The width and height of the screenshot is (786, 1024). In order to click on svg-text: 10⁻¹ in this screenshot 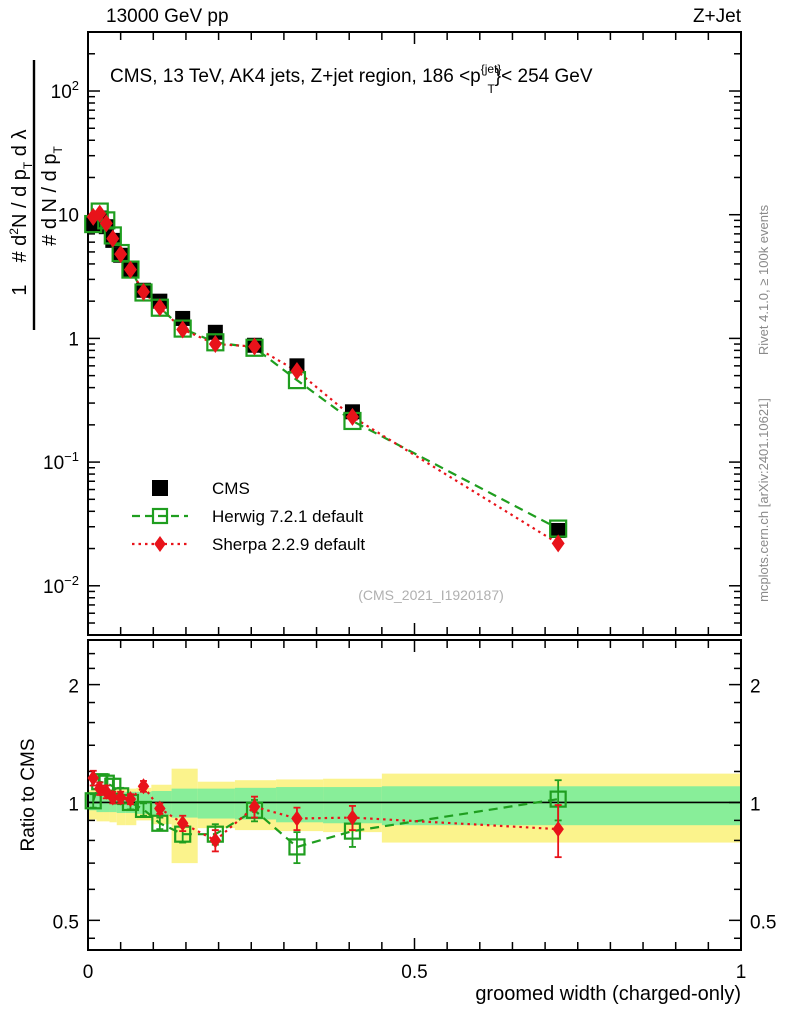, I will do `click(61, 461)`.